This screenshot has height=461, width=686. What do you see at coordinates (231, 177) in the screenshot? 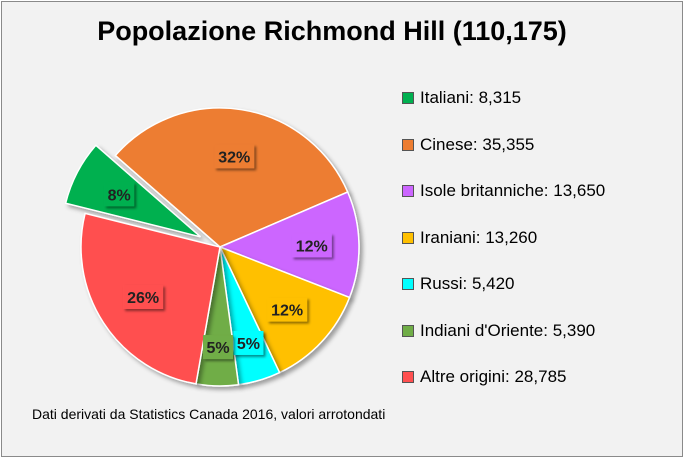
I see `pie-slice-cinese` at bounding box center [231, 177].